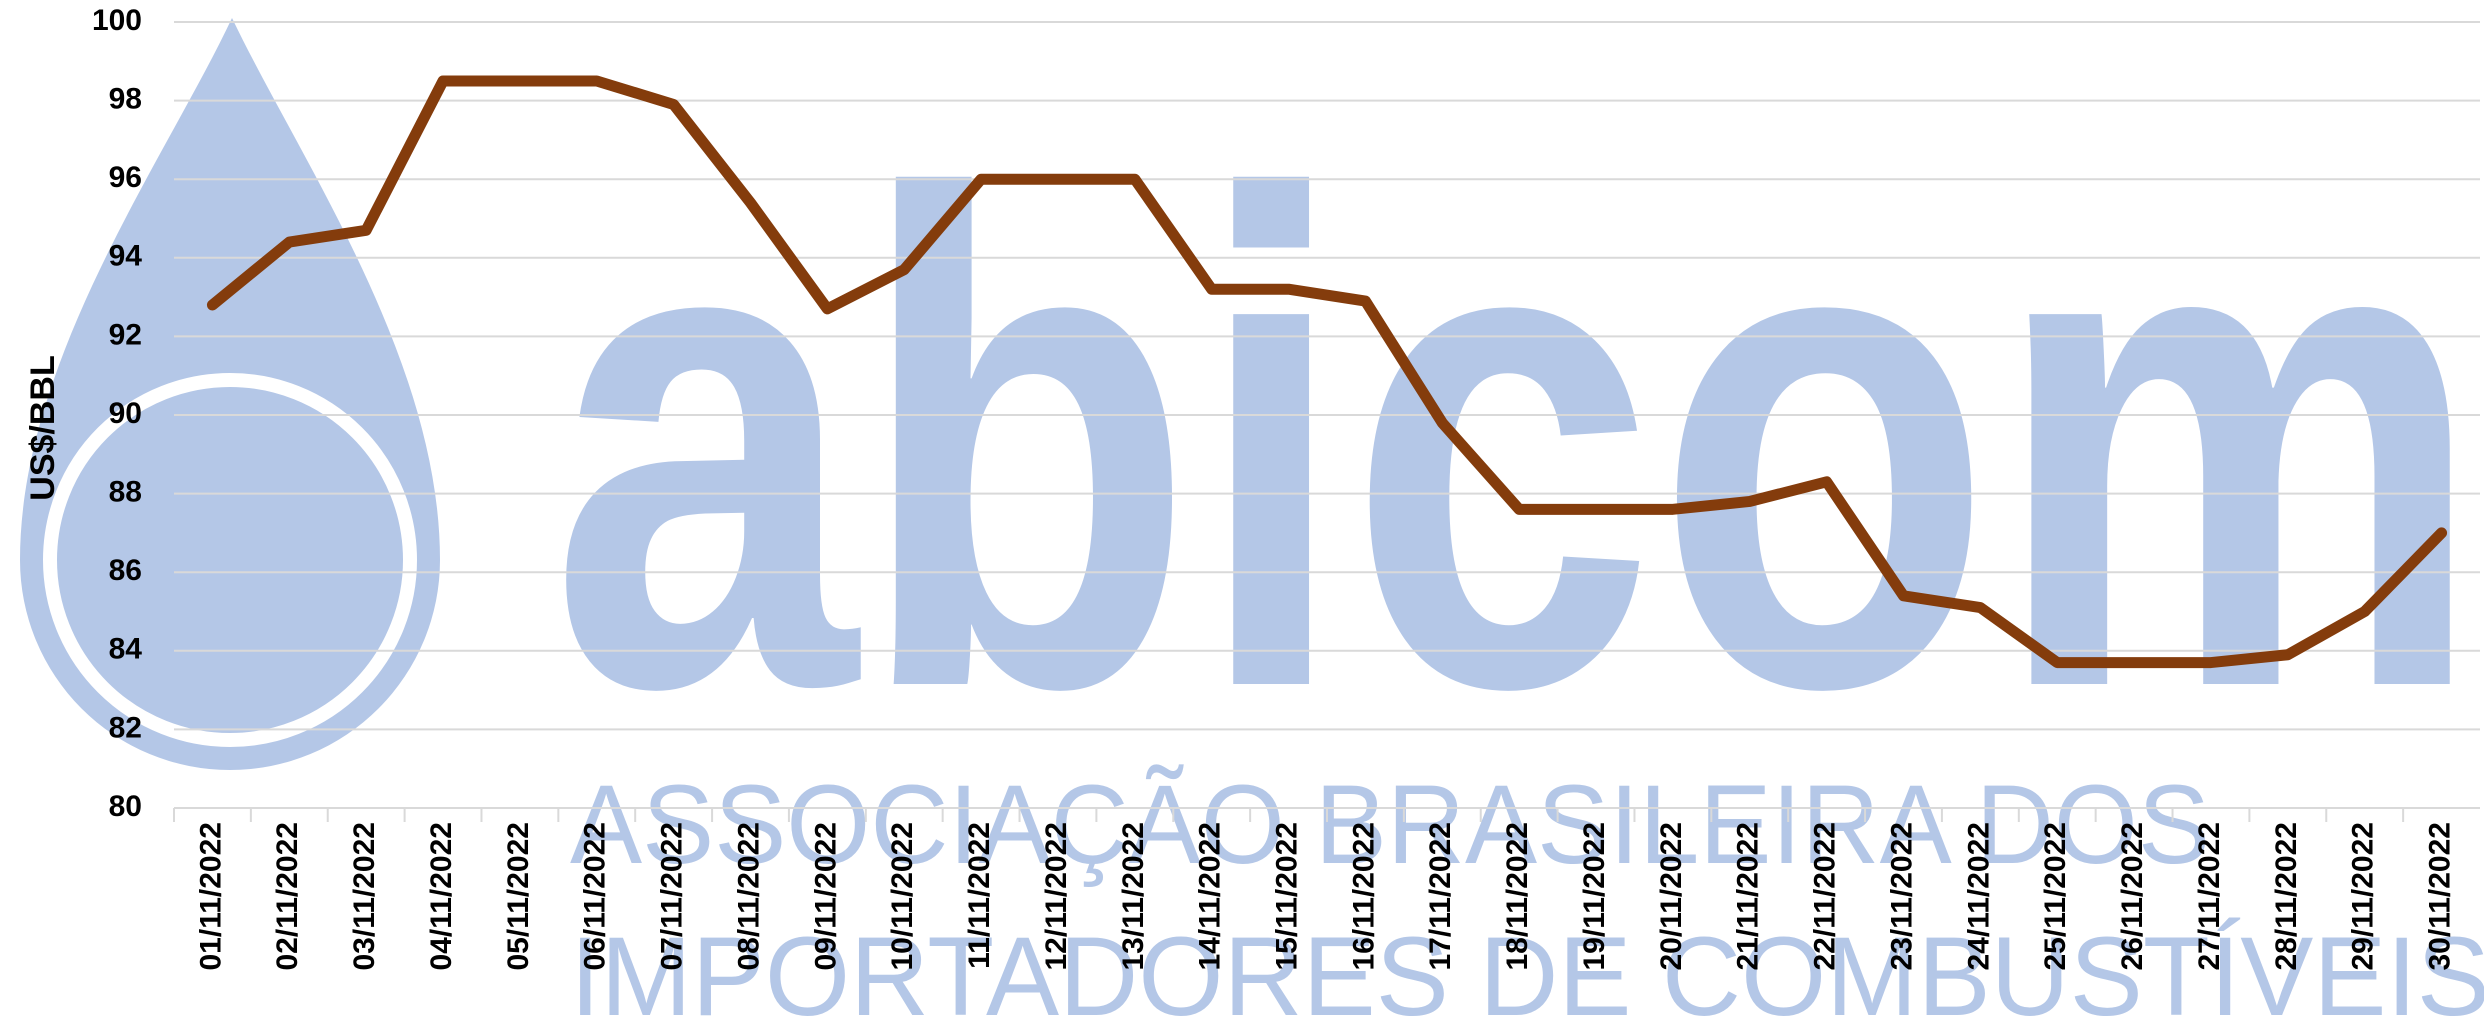 The width and height of the screenshot is (2484, 1021). I want to click on x-tick-label: 25/11/2022, so click(2055, 896).